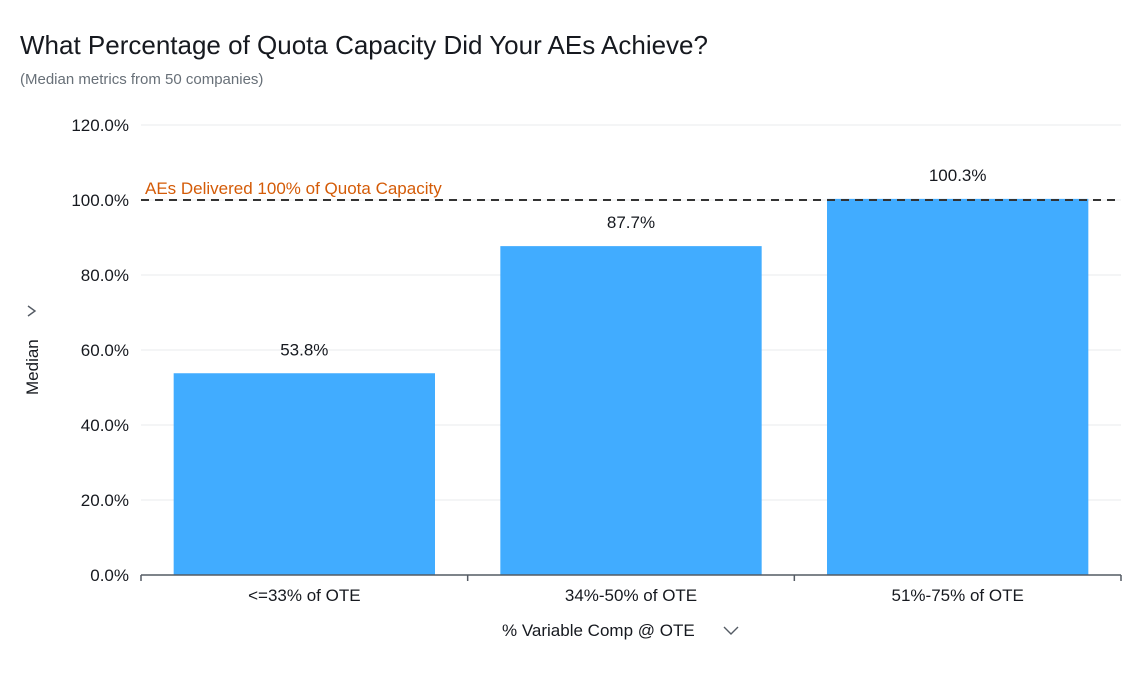  What do you see at coordinates (100, 200) in the screenshot?
I see `y-tick-label: 100.0%` at bounding box center [100, 200].